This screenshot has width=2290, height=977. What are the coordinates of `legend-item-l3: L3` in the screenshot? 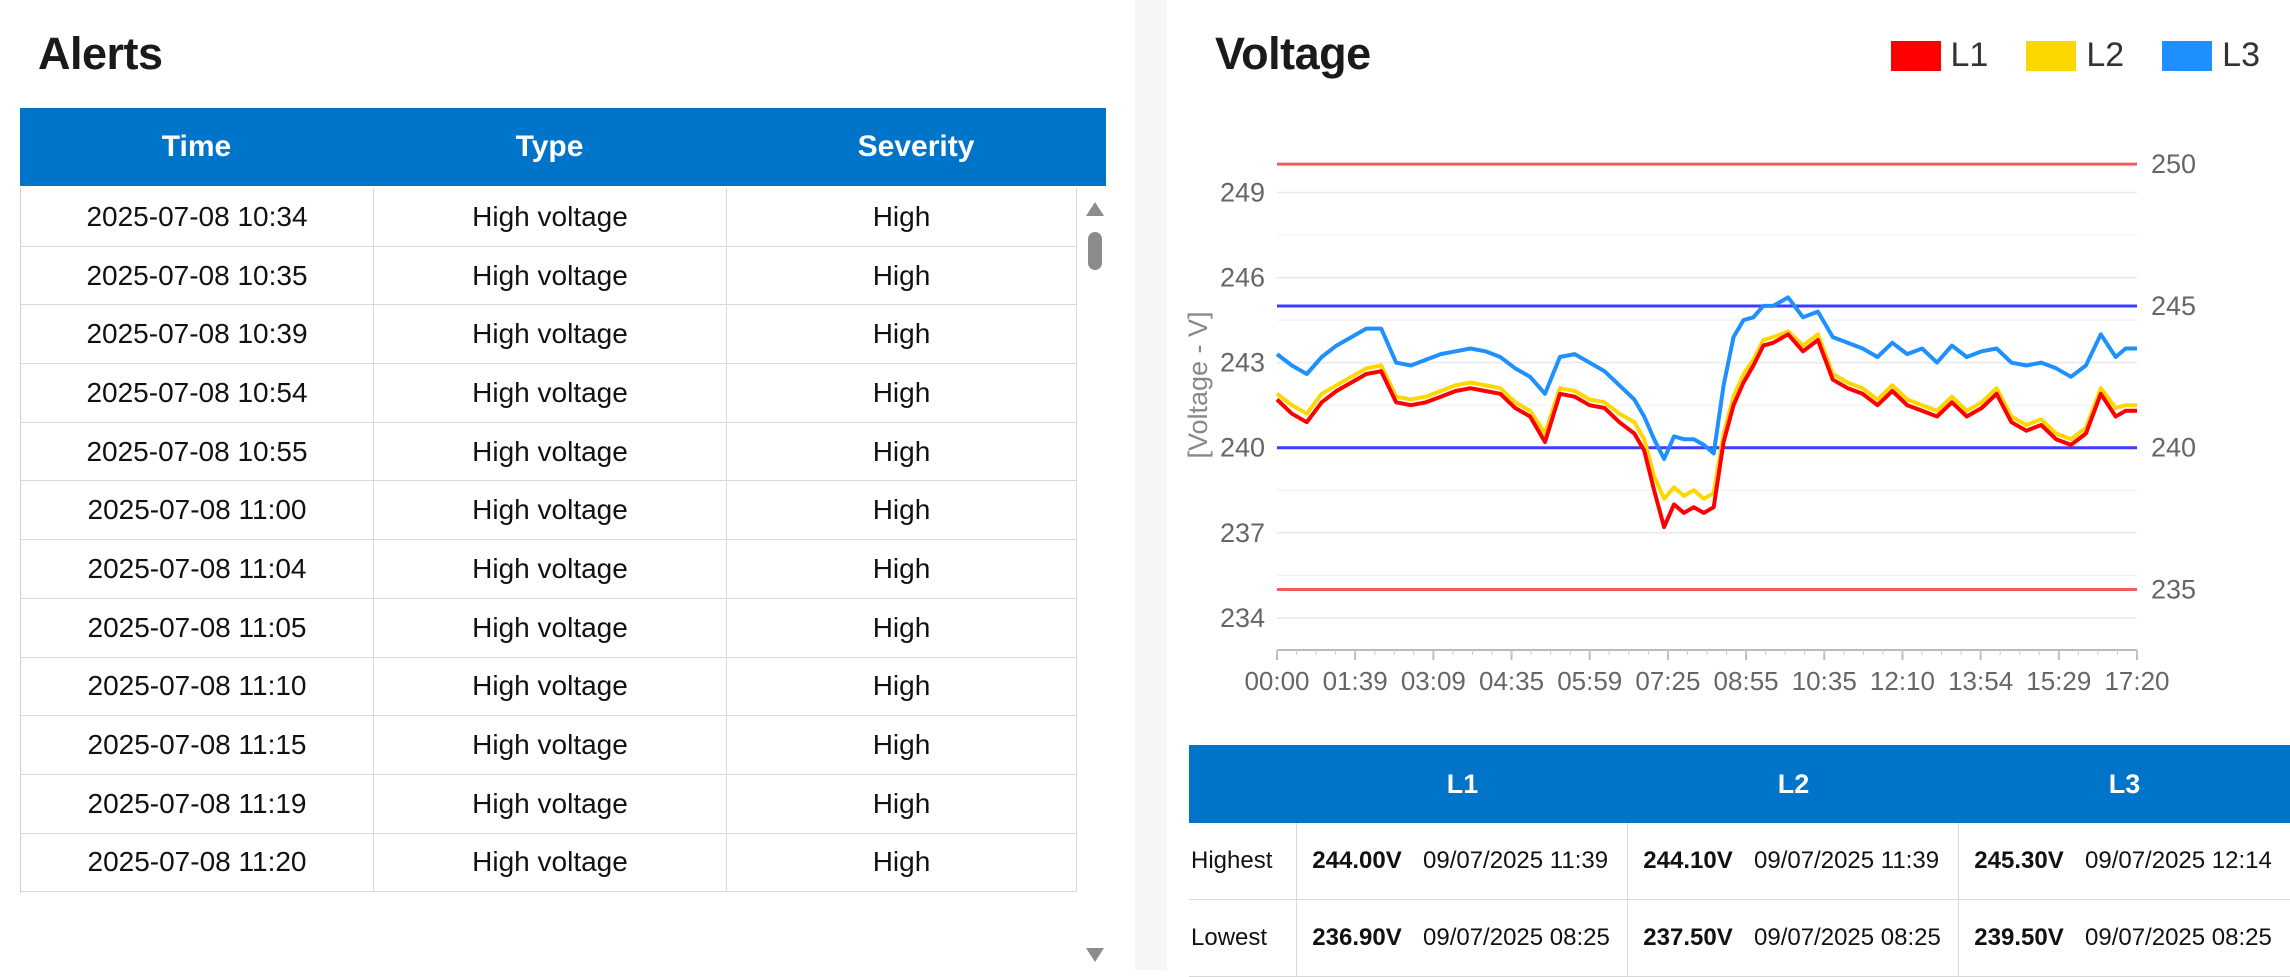 It's located at (2211, 55).